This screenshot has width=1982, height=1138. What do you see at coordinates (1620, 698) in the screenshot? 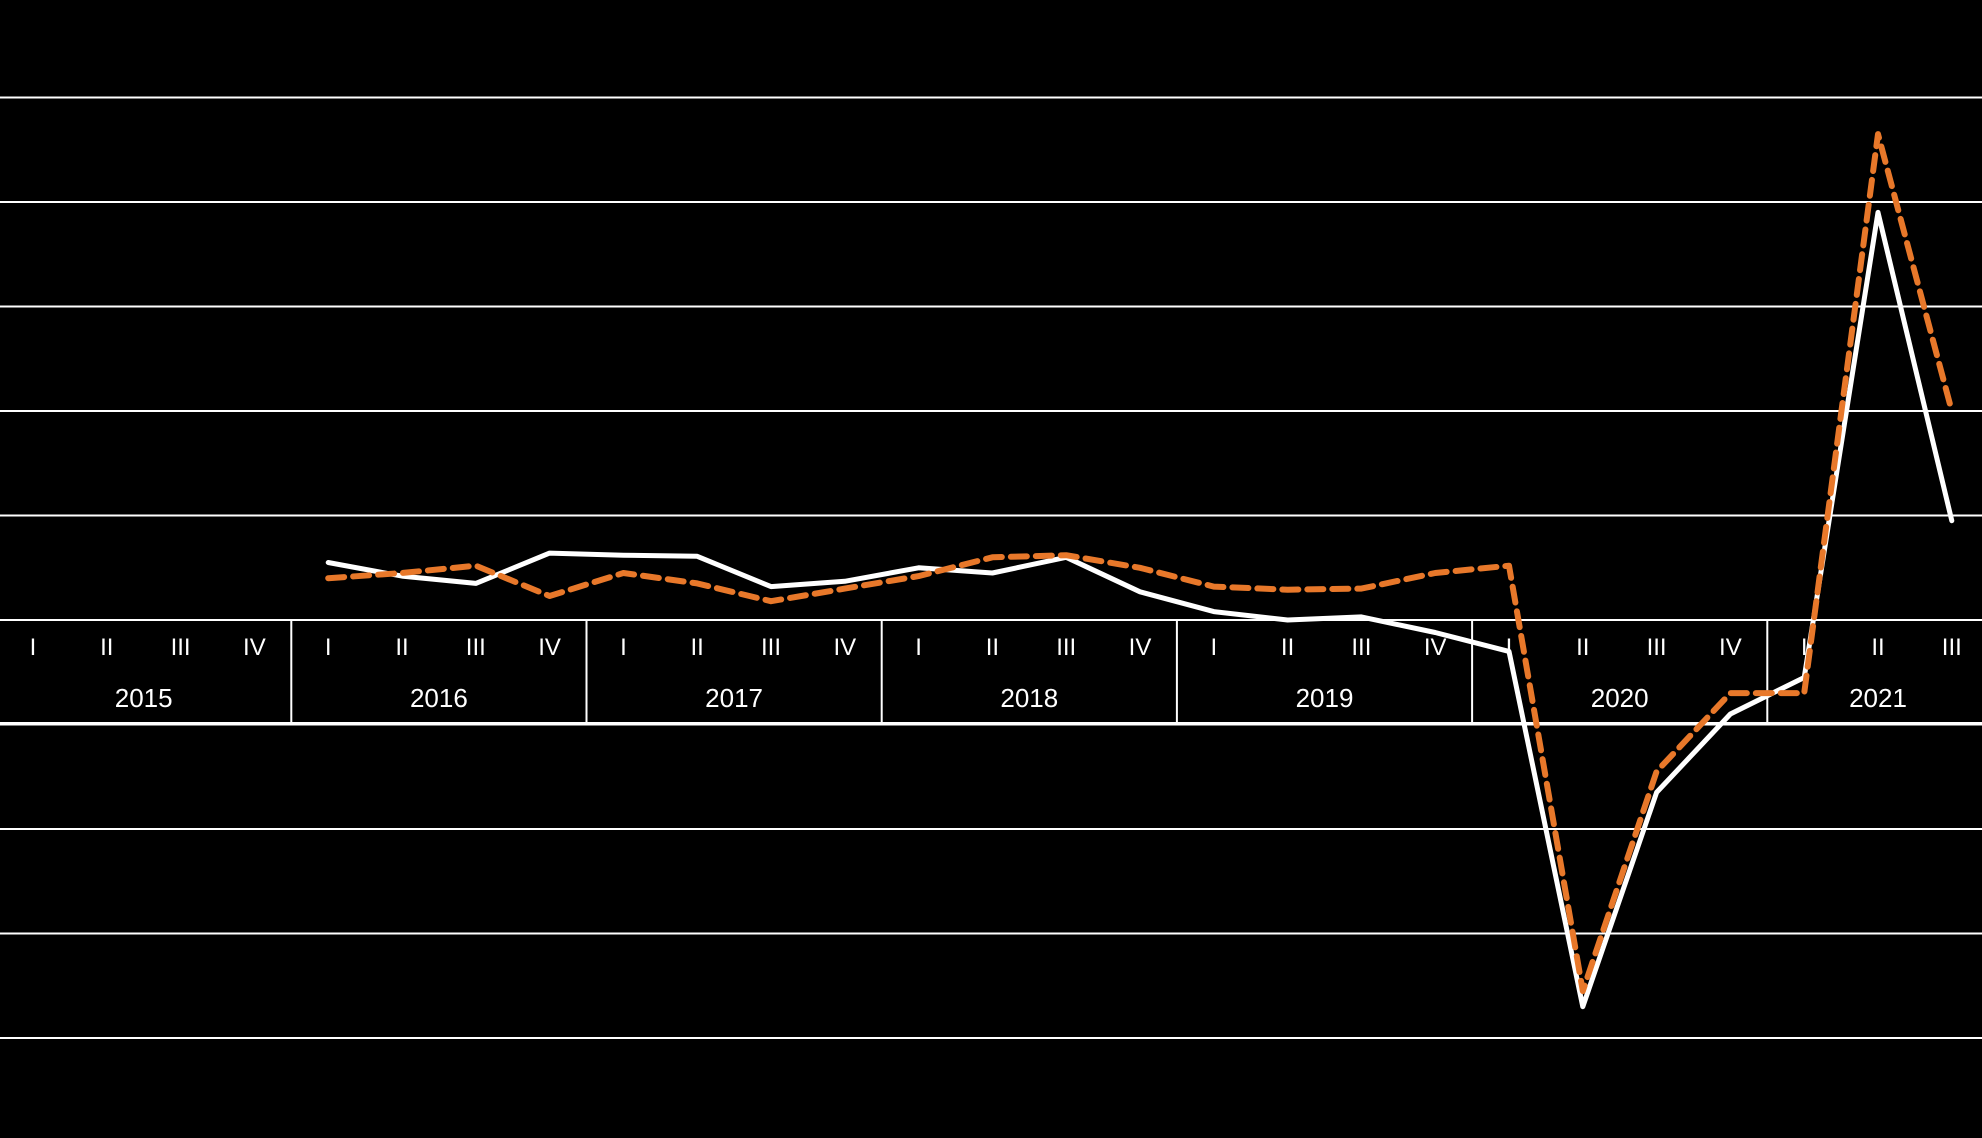
I see `year-label: 2020` at bounding box center [1620, 698].